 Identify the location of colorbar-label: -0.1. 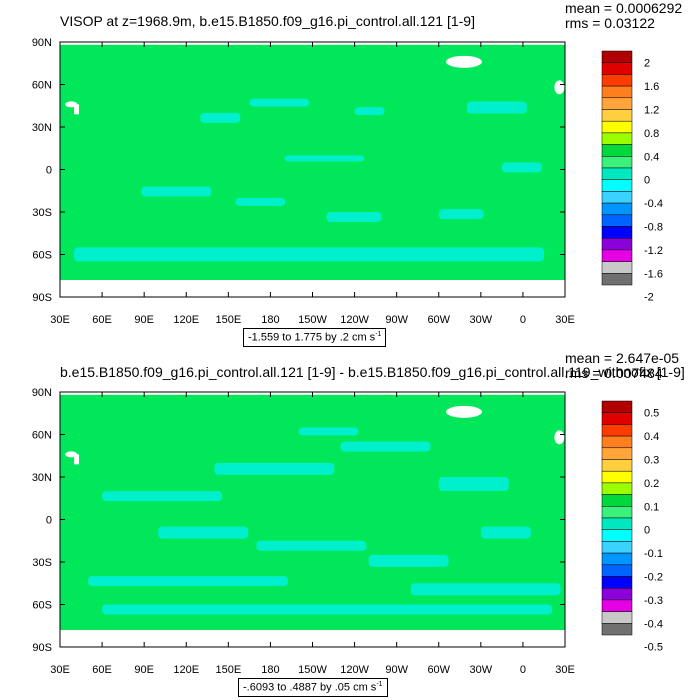
(653, 554).